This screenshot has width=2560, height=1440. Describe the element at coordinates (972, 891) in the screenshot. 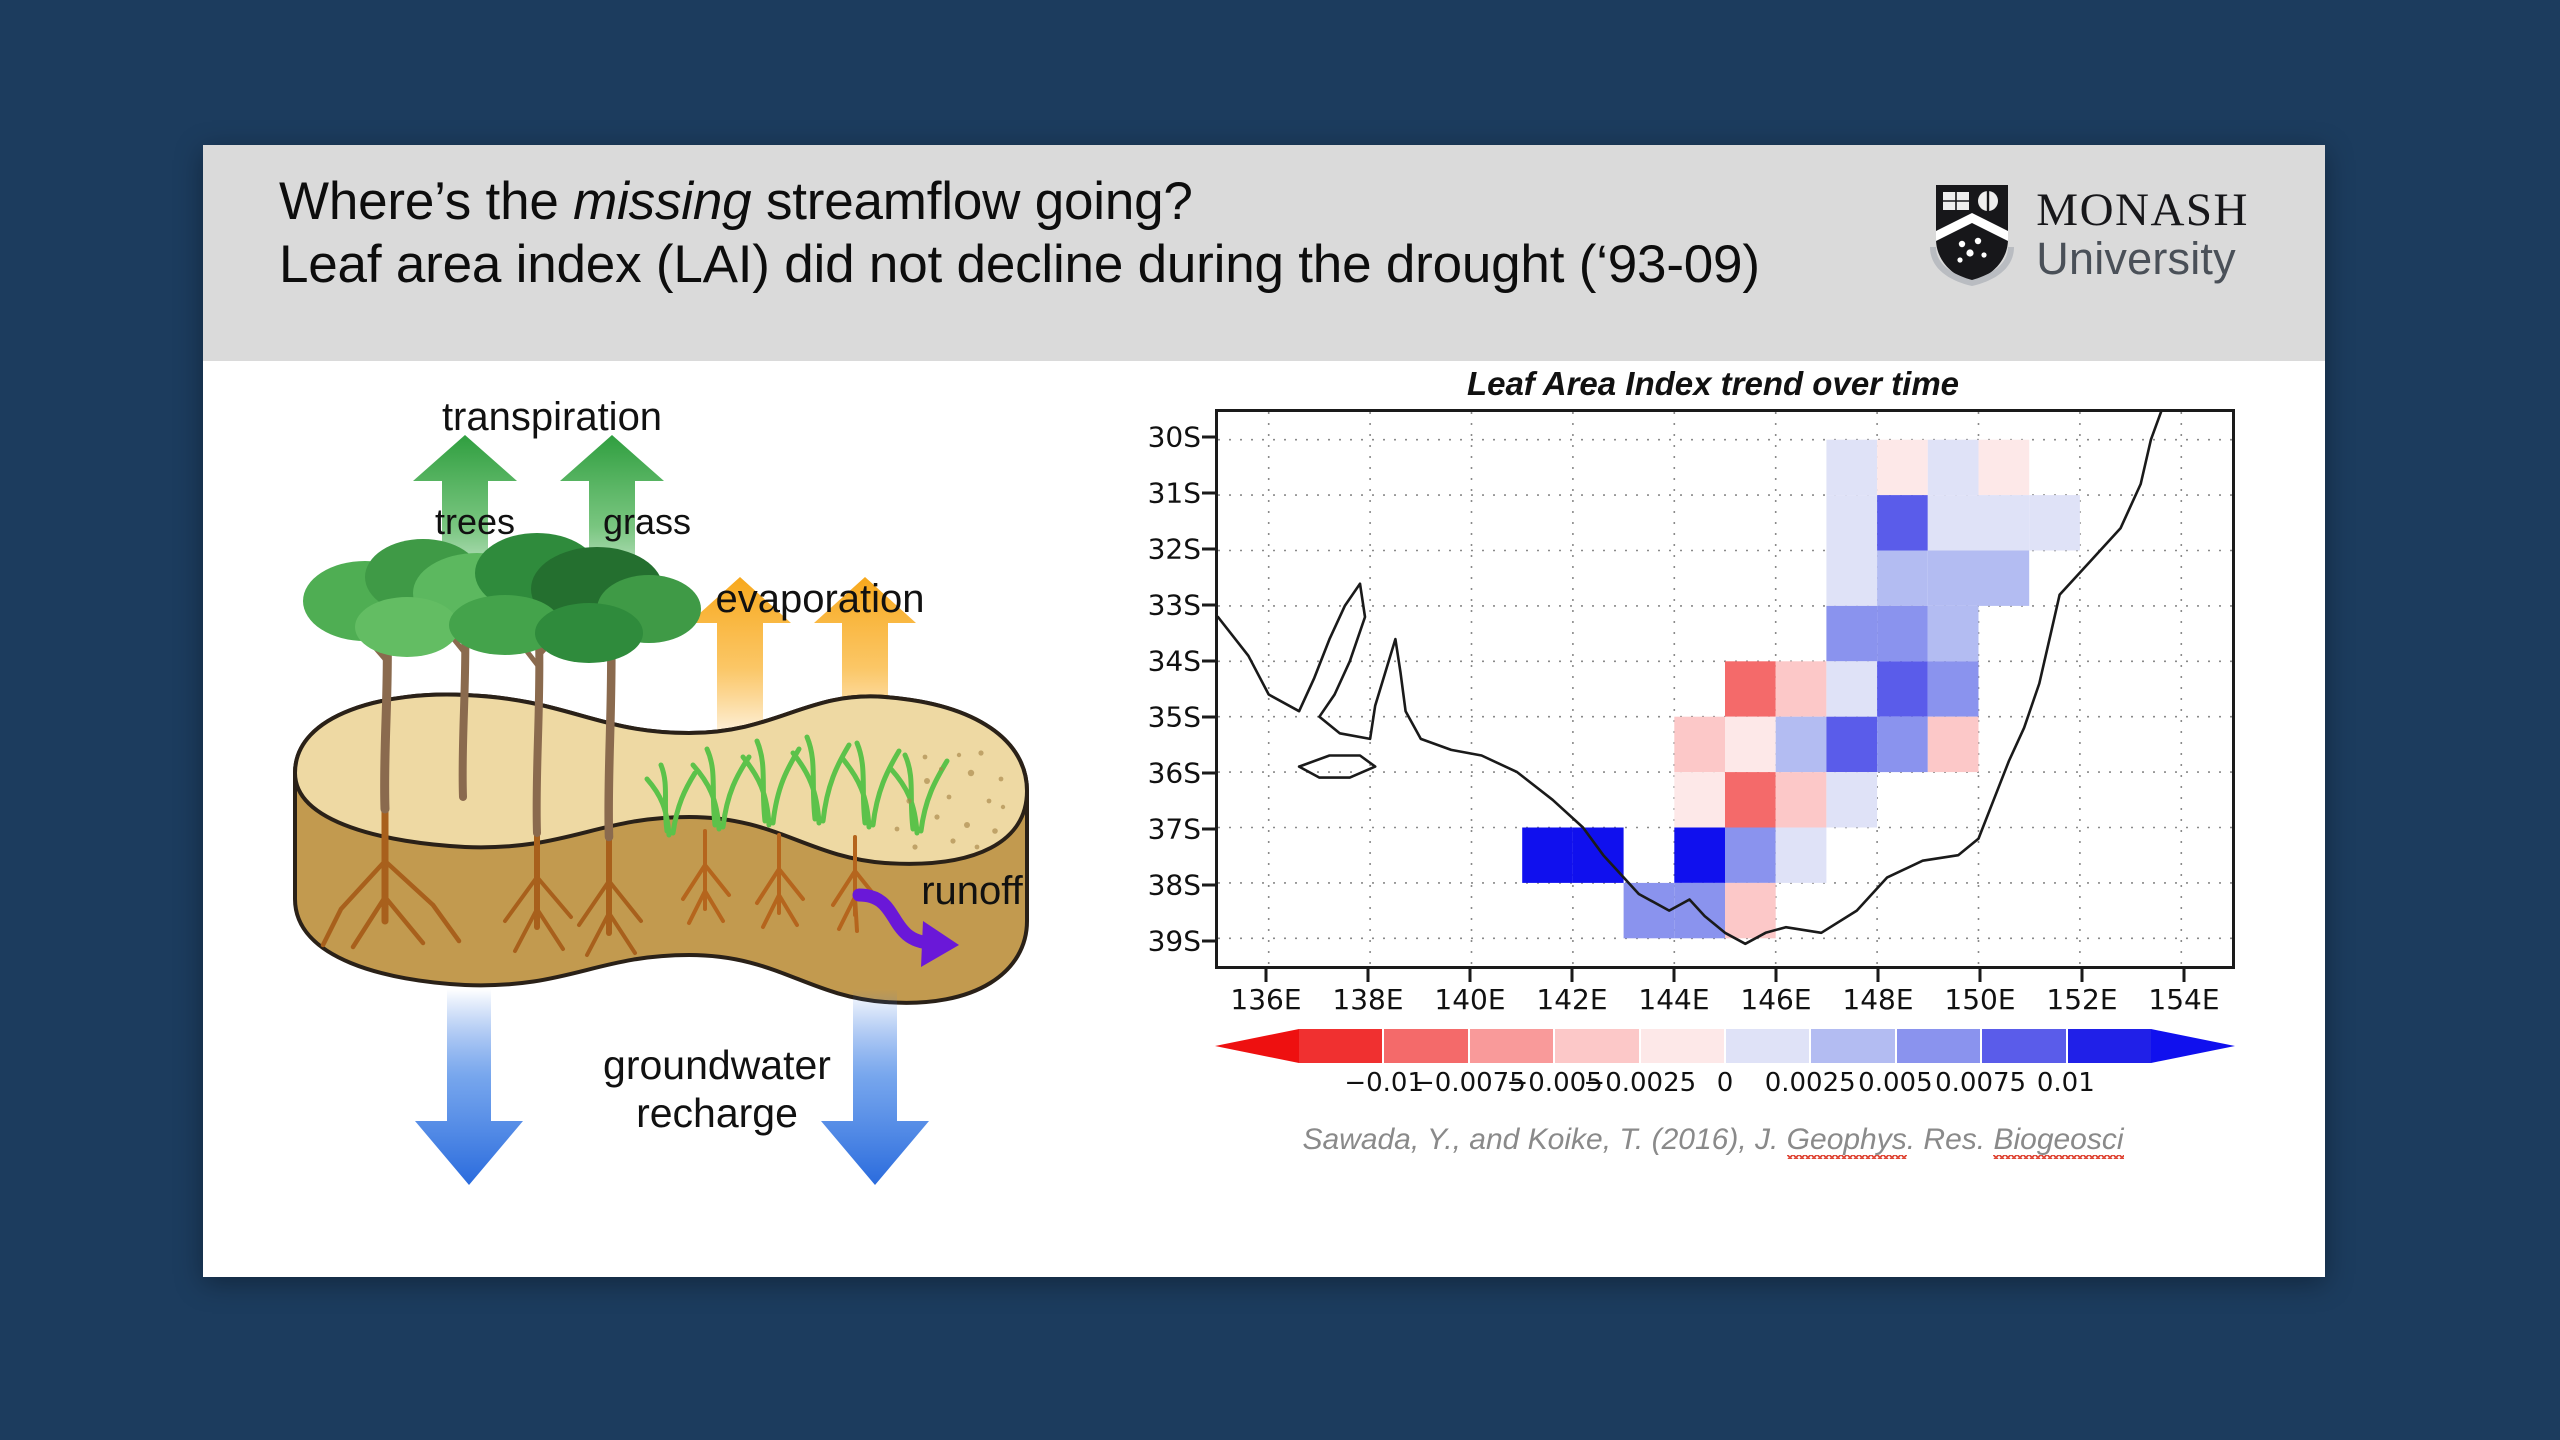

I see `label-runoff: runoff` at that location.